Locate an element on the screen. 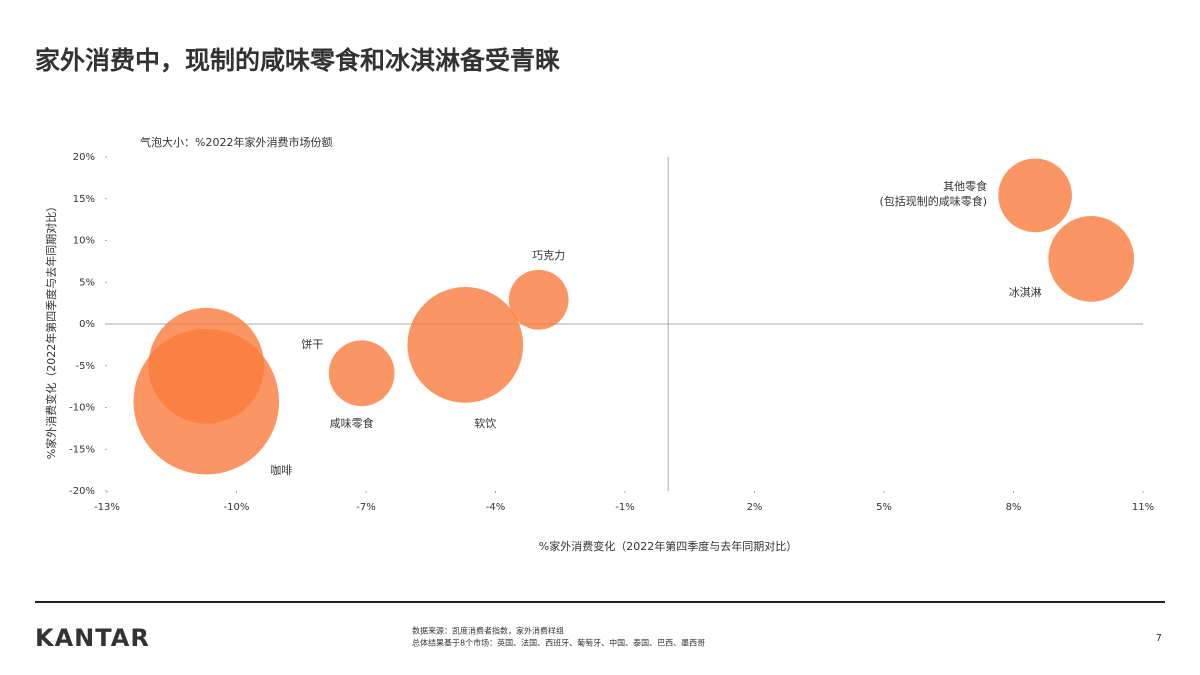  y-tick-label: -5% is located at coordinates (85, 366).